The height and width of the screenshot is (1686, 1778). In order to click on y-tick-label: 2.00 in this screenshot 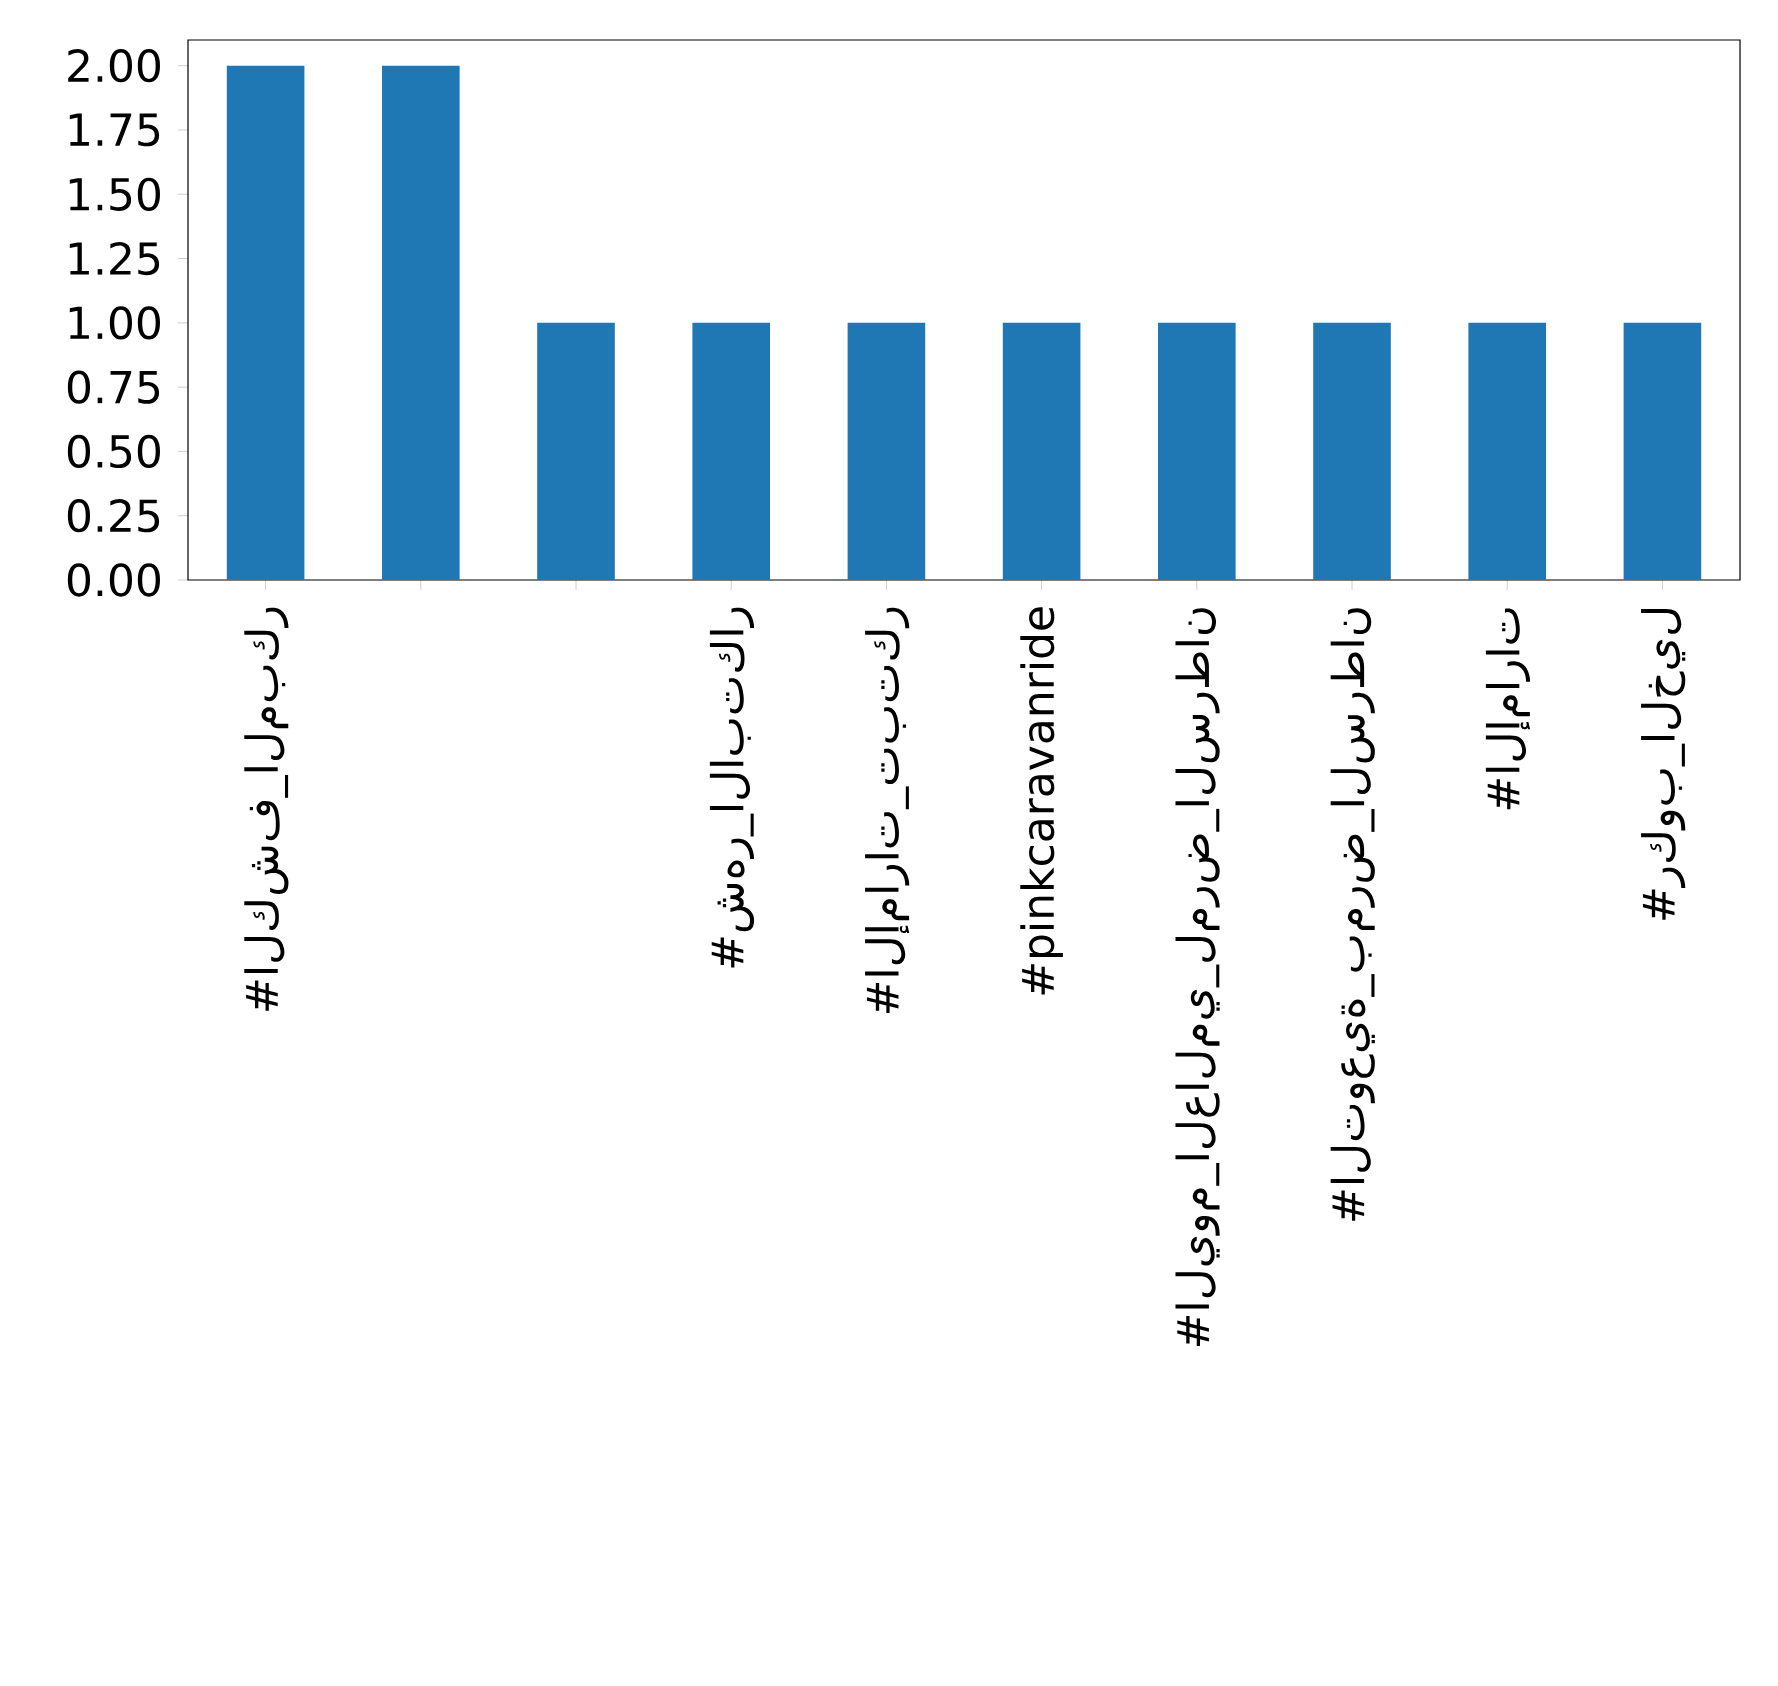, I will do `click(114, 66)`.